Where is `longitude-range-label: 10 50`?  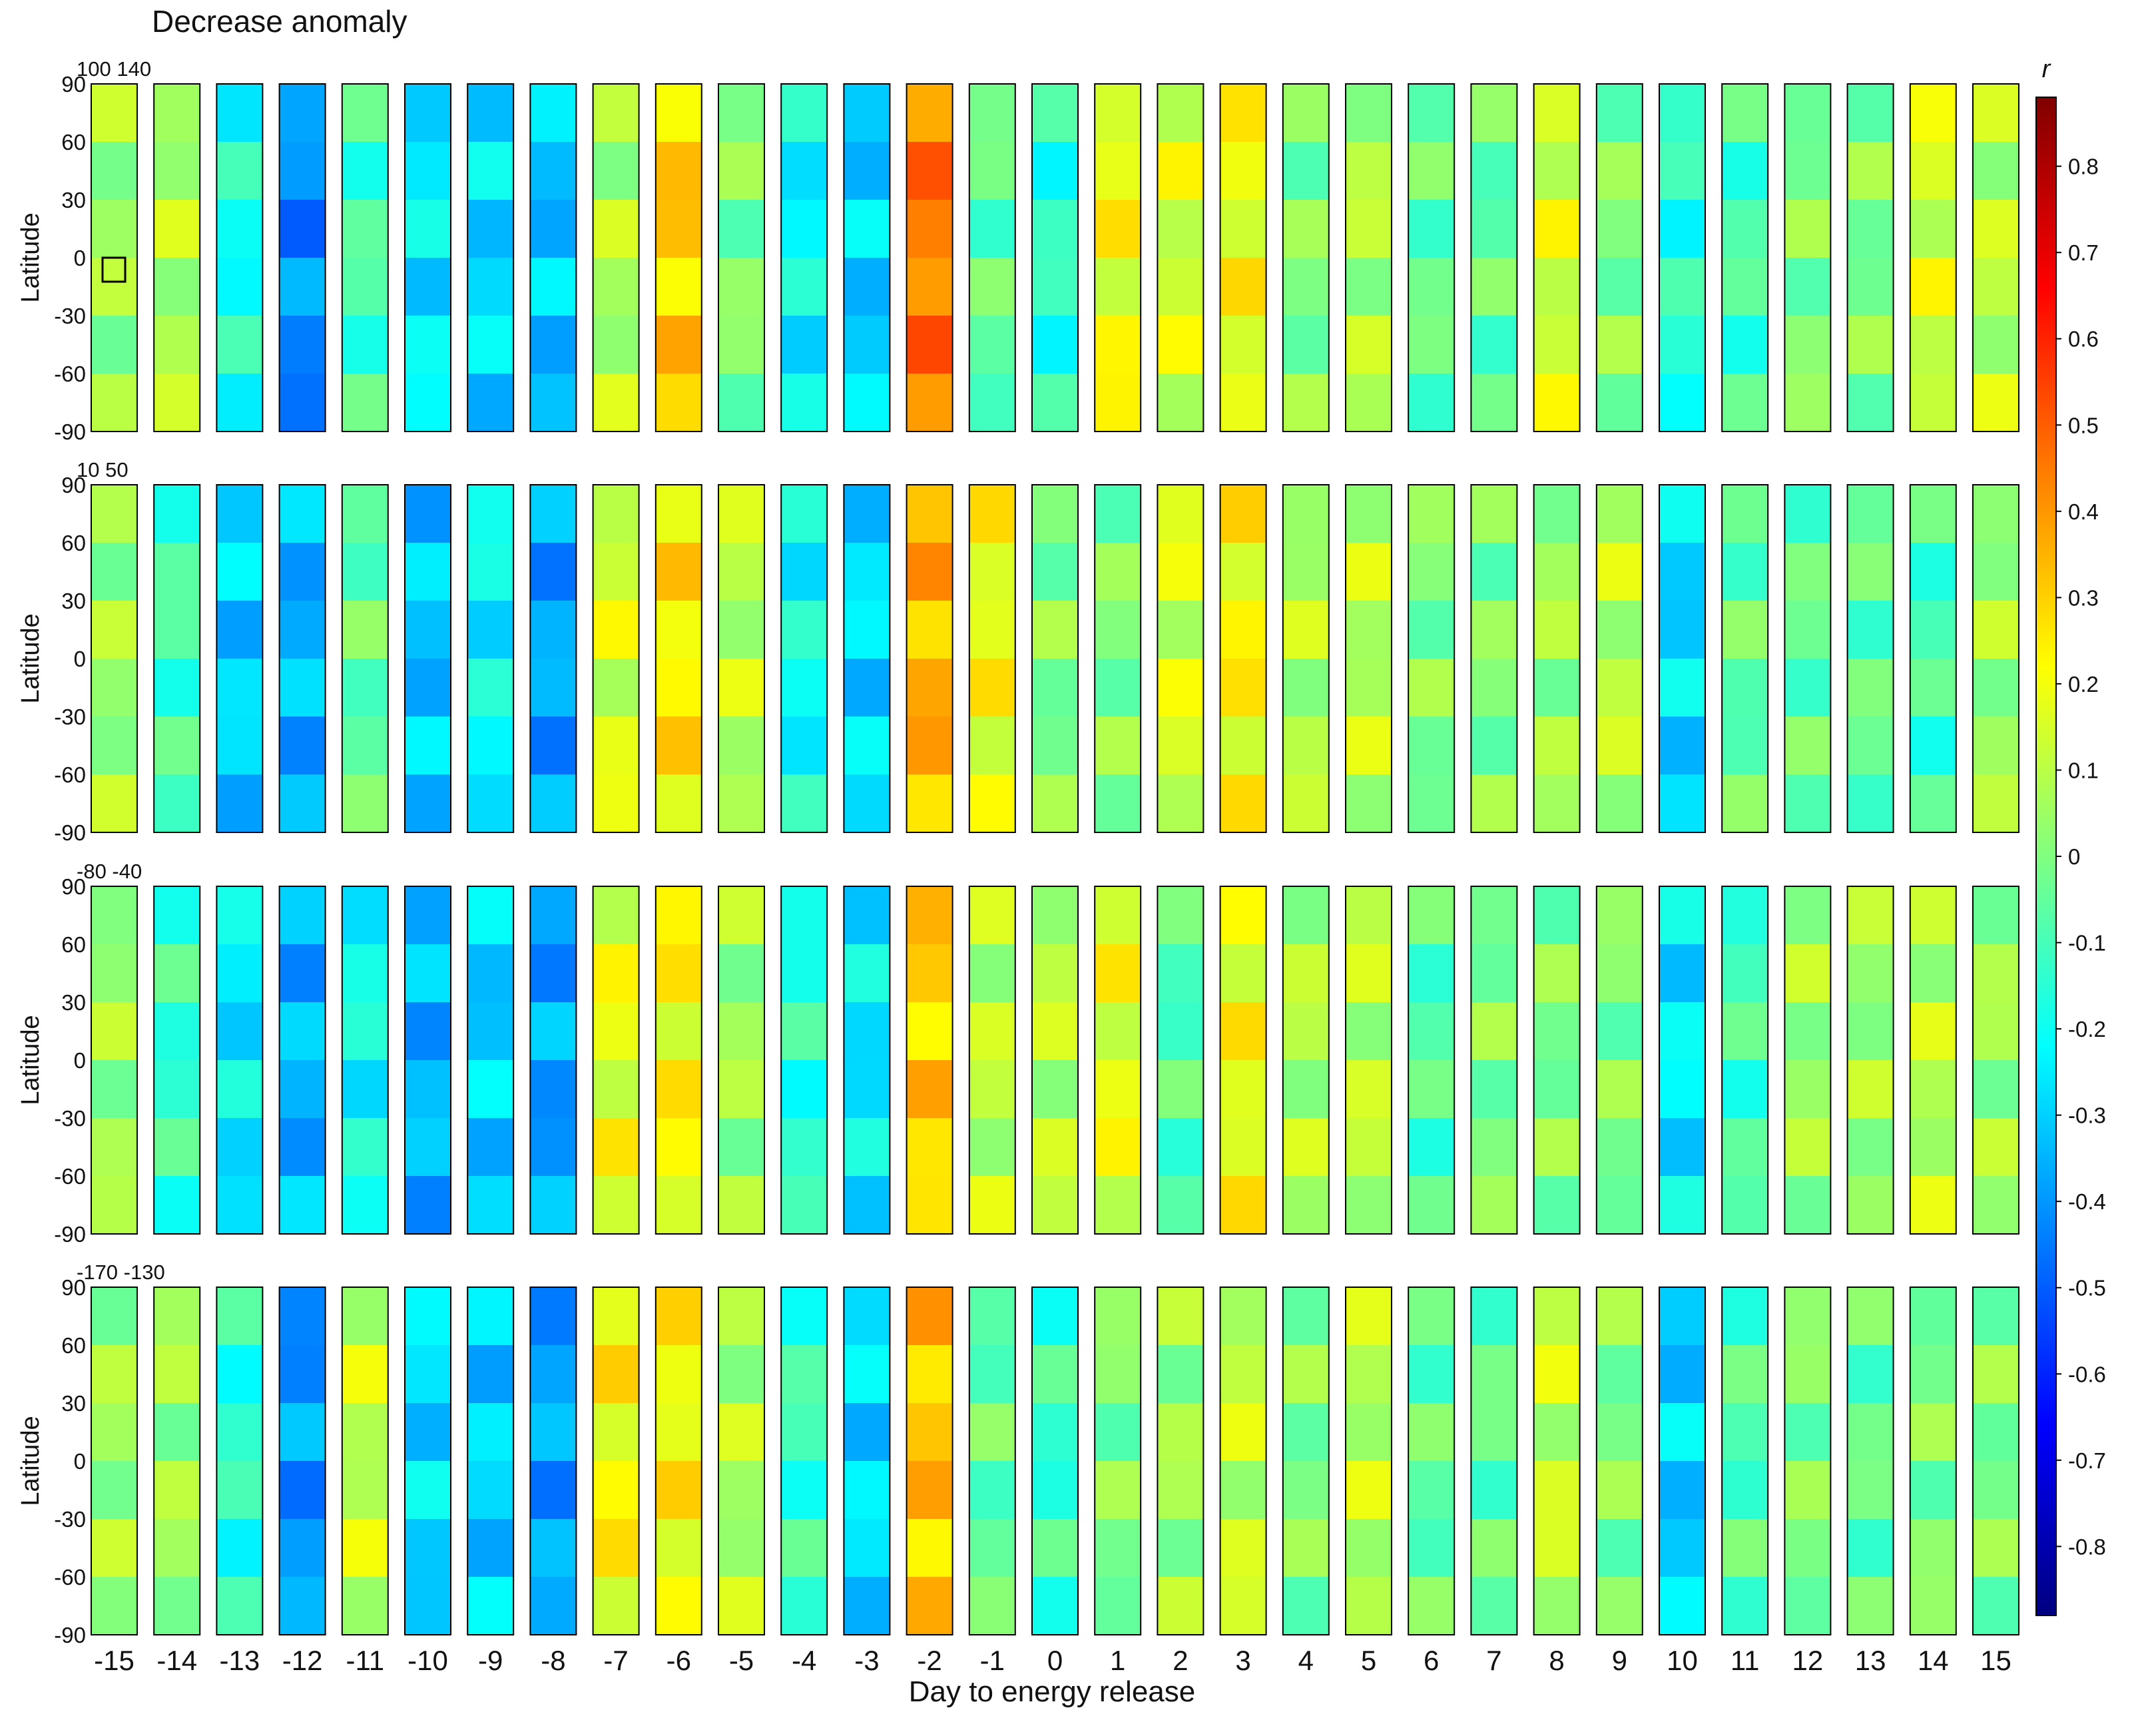 longitude-range-label: 10 50 is located at coordinates (103, 469).